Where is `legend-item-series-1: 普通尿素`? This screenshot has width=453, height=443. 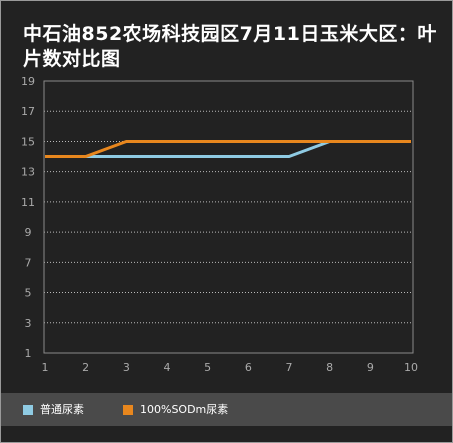 legend-item-series-1: 普通尿素 is located at coordinates (53, 410).